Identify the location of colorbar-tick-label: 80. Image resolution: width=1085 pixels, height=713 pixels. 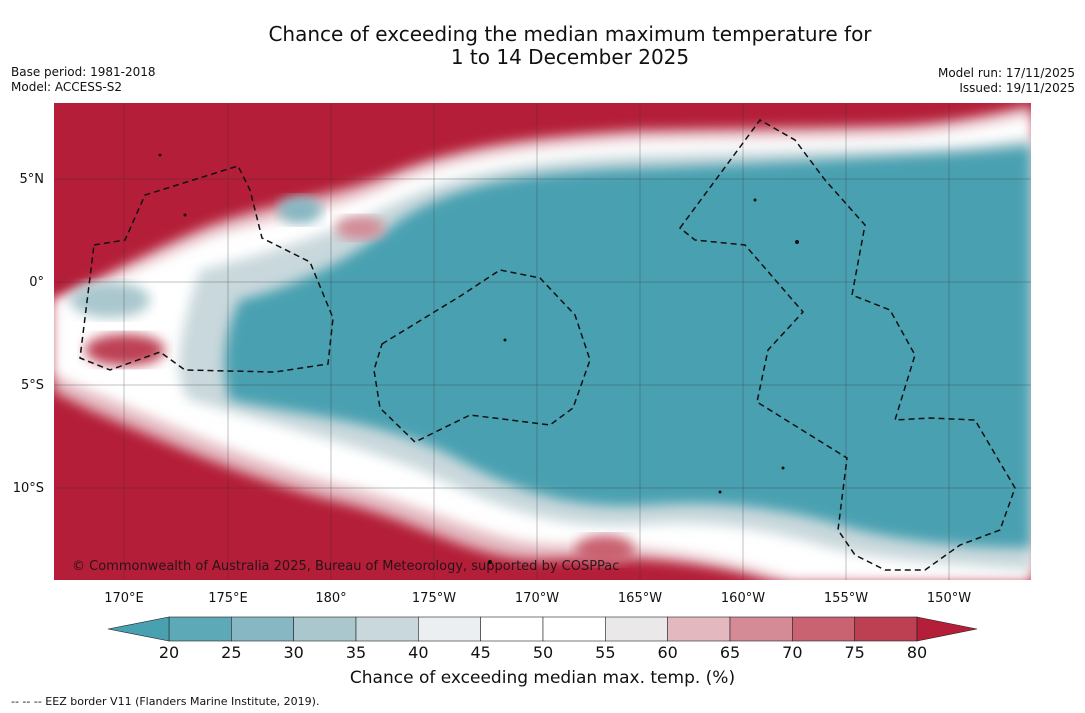
(917, 652).